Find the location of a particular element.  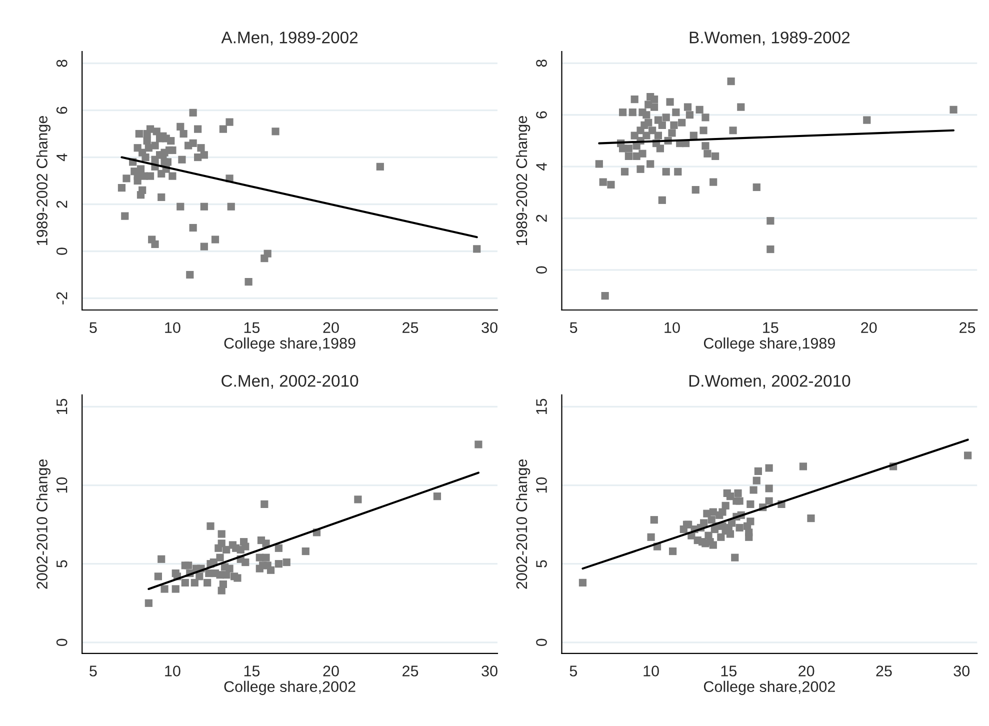

chart-title: B.Women, 1989-2002 is located at coordinates (770, 39).